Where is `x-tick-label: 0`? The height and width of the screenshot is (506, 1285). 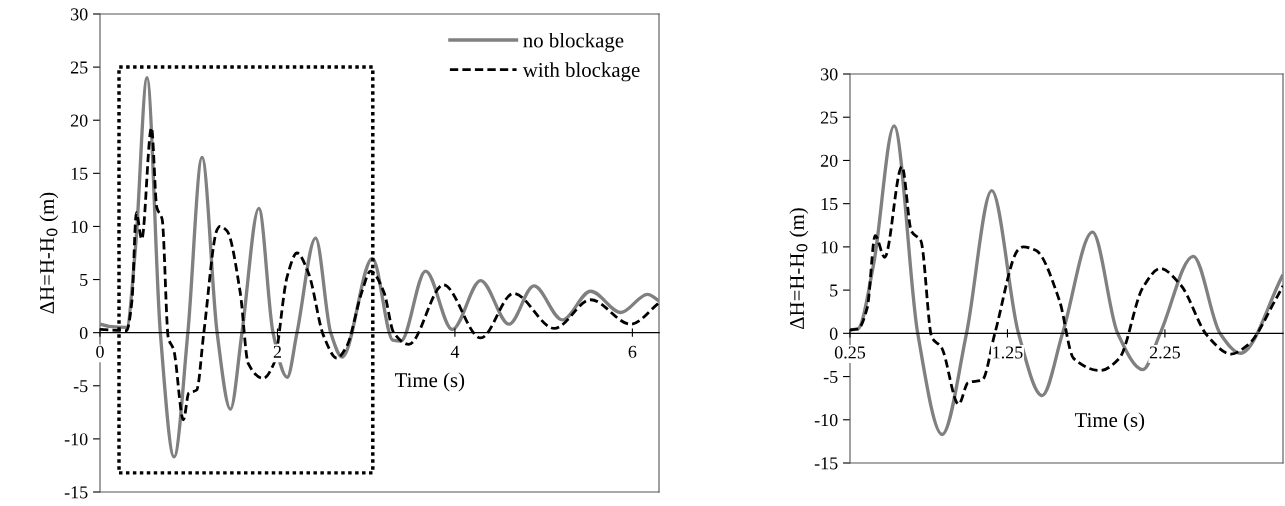 x-tick-label: 0 is located at coordinates (100, 351).